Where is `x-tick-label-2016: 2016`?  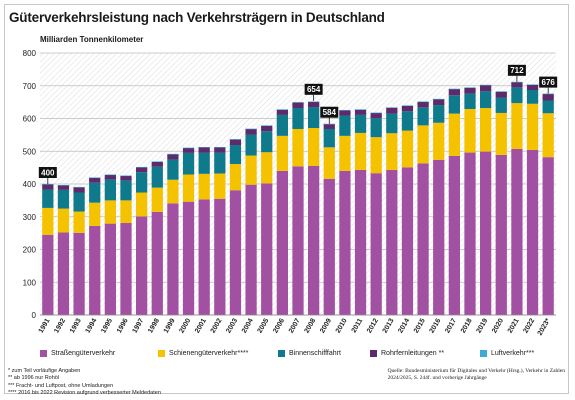 x-tick-label-2016: 2016 is located at coordinates (436, 325).